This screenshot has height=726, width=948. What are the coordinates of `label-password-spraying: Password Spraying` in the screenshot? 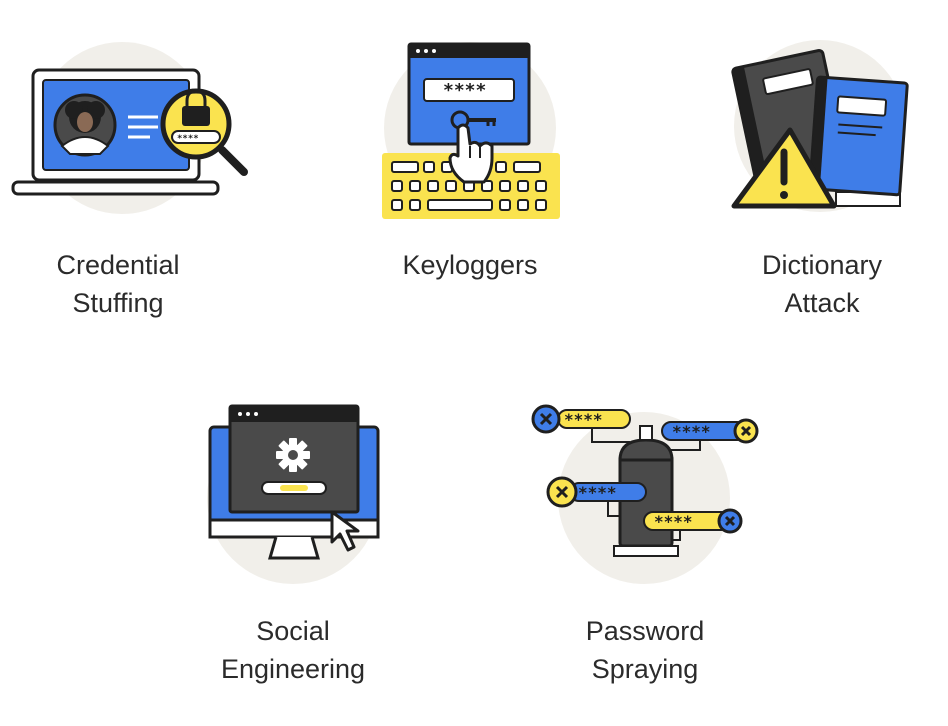 It's located at (645, 650).